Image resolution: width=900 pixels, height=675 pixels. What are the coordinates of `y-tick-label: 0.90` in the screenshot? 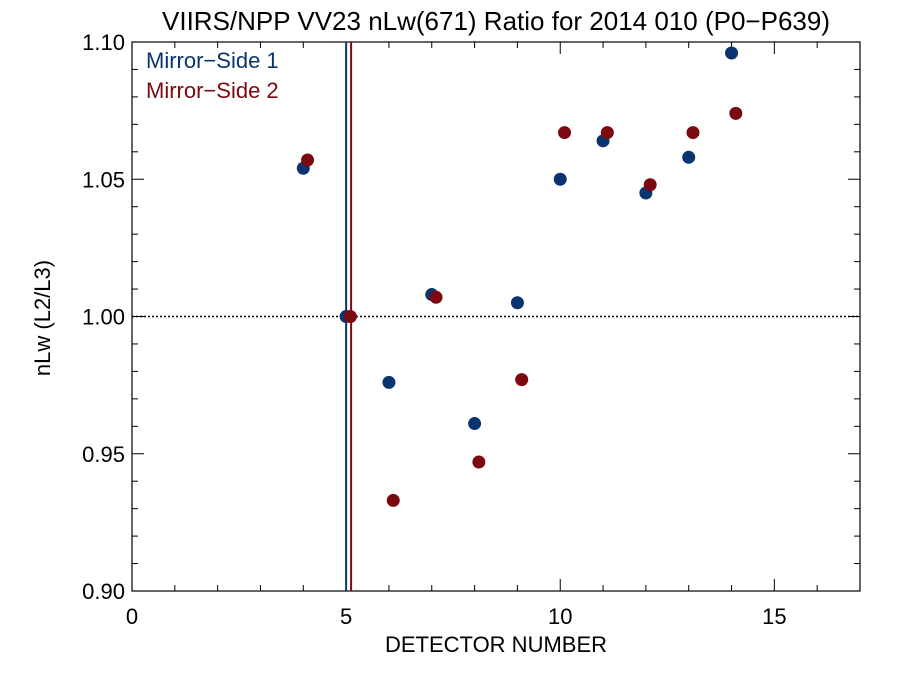 It's located at (103, 591).